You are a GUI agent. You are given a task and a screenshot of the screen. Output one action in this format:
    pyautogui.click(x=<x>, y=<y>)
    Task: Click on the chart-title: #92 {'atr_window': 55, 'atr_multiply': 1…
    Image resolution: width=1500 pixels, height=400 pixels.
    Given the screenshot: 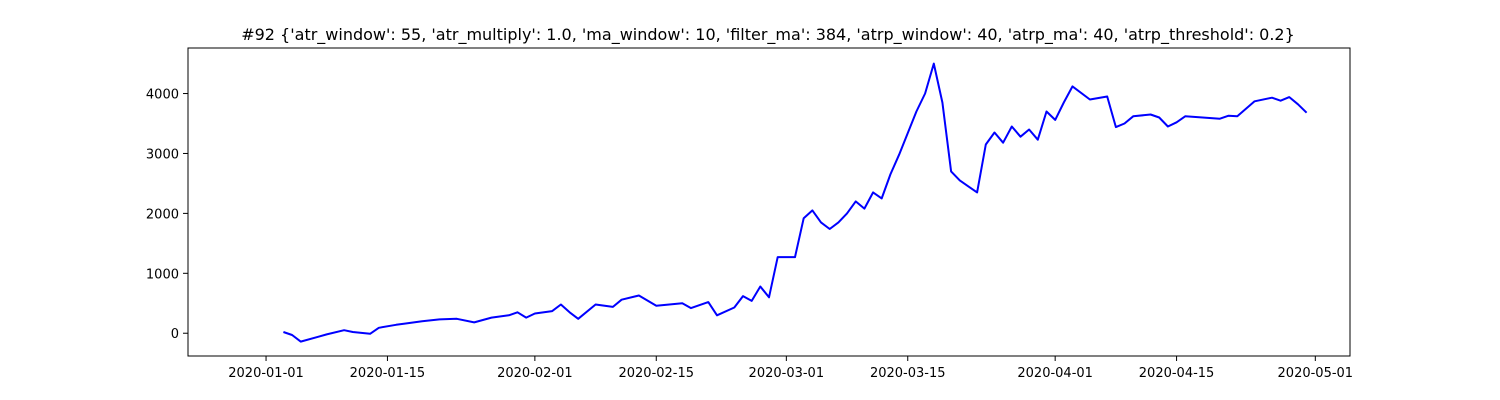 What is the action you would take?
    pyautogui.click(x=768, y=35)
    